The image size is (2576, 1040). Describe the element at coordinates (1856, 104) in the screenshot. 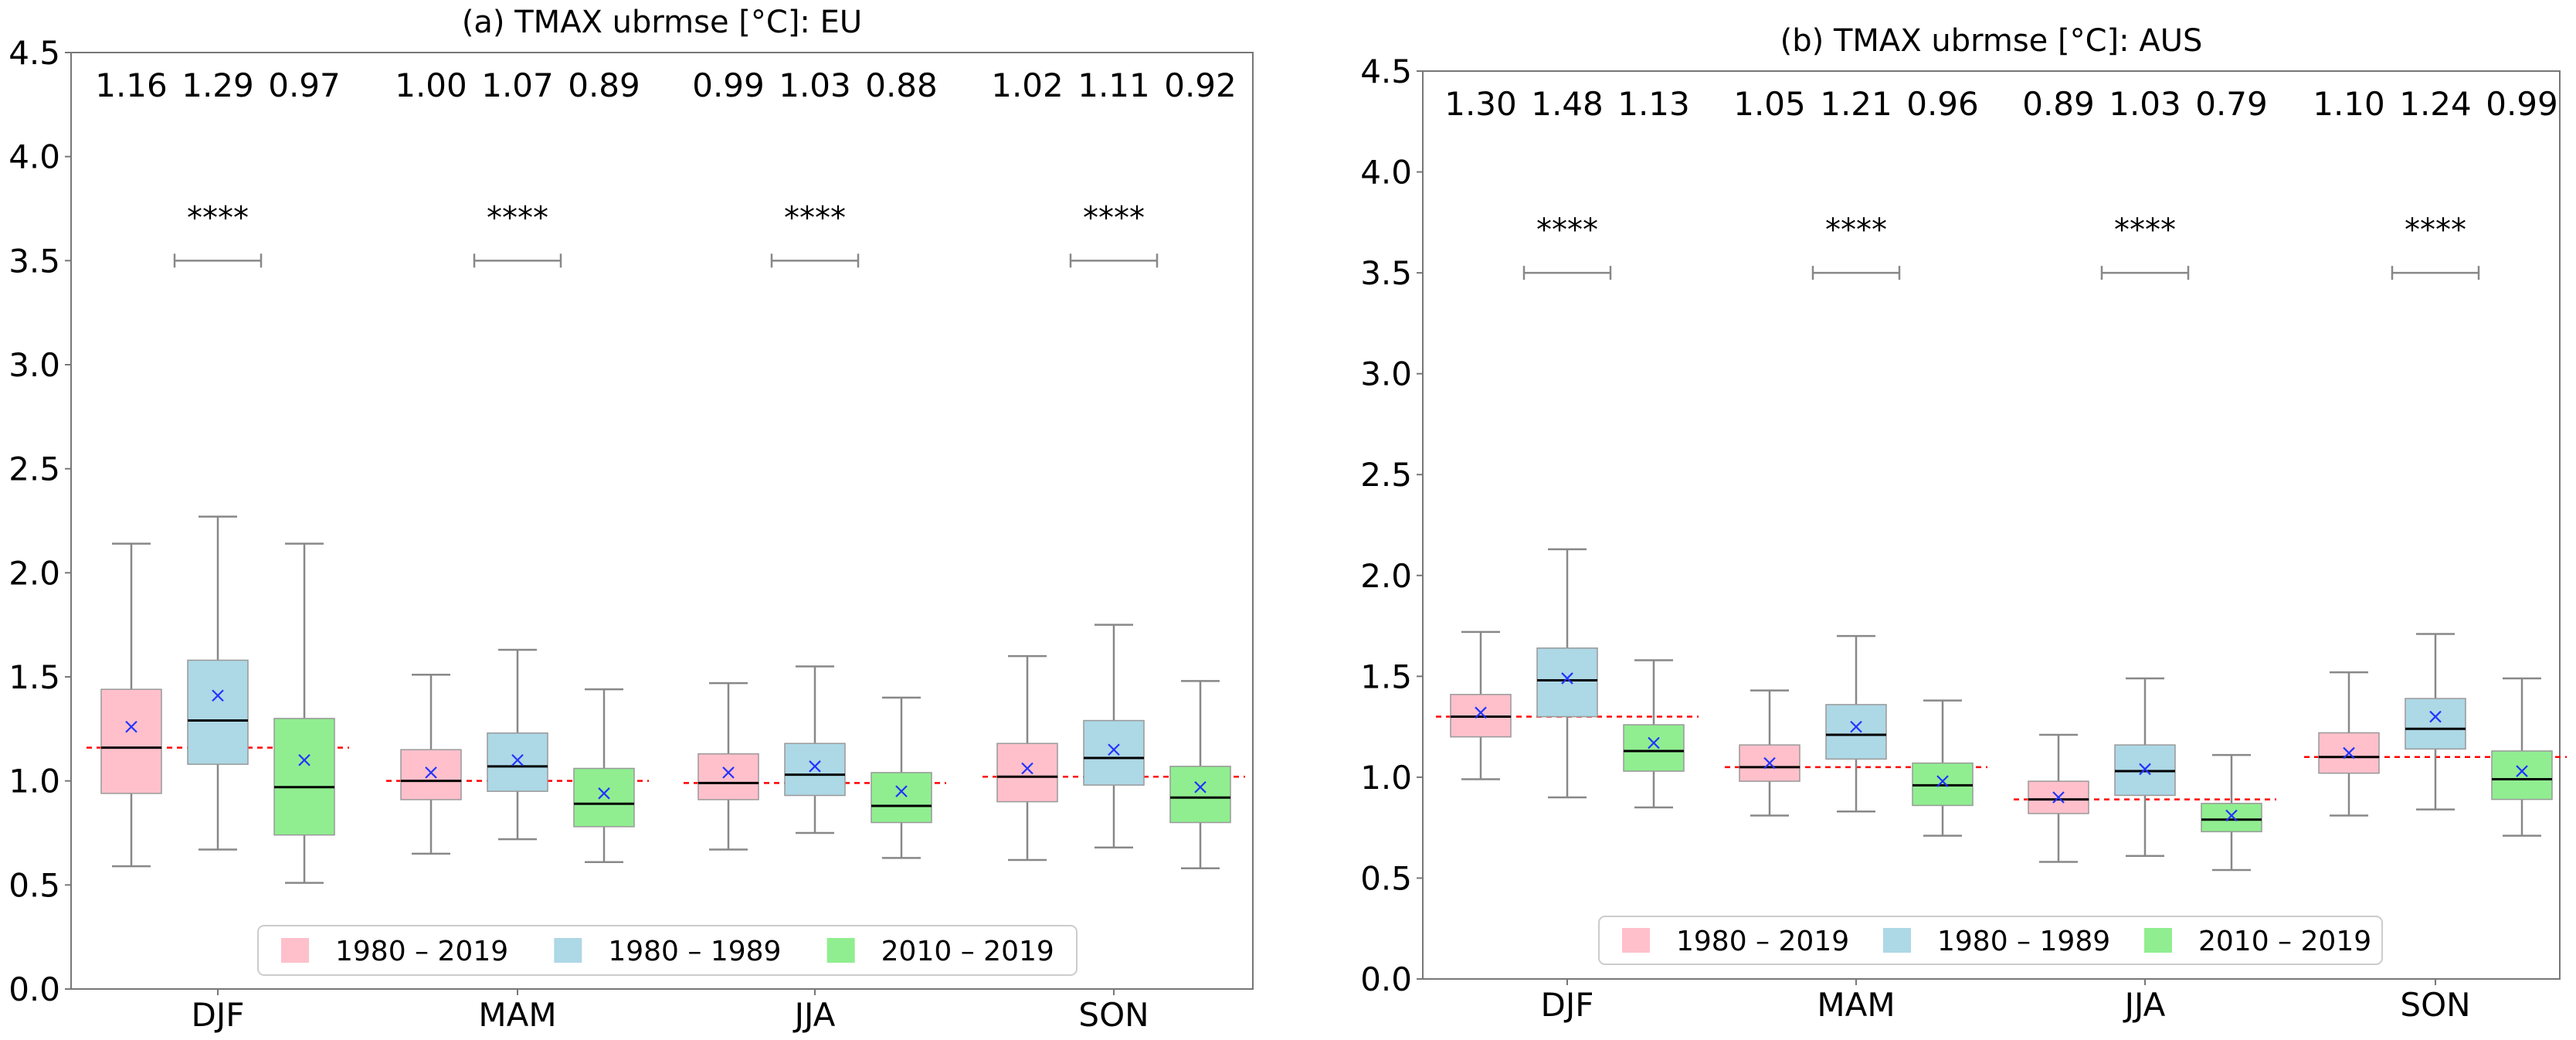

I see `mean-value-label: 1.21` at that location.